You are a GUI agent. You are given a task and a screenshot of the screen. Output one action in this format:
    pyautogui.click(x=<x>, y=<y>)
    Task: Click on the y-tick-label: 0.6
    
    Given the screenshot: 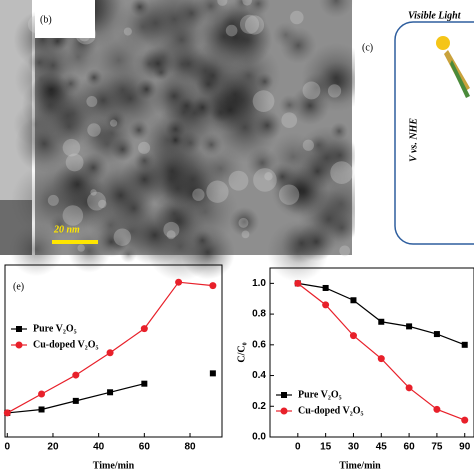 What is the action you would take?
    pyautogui.click(x=259, y=344)
    